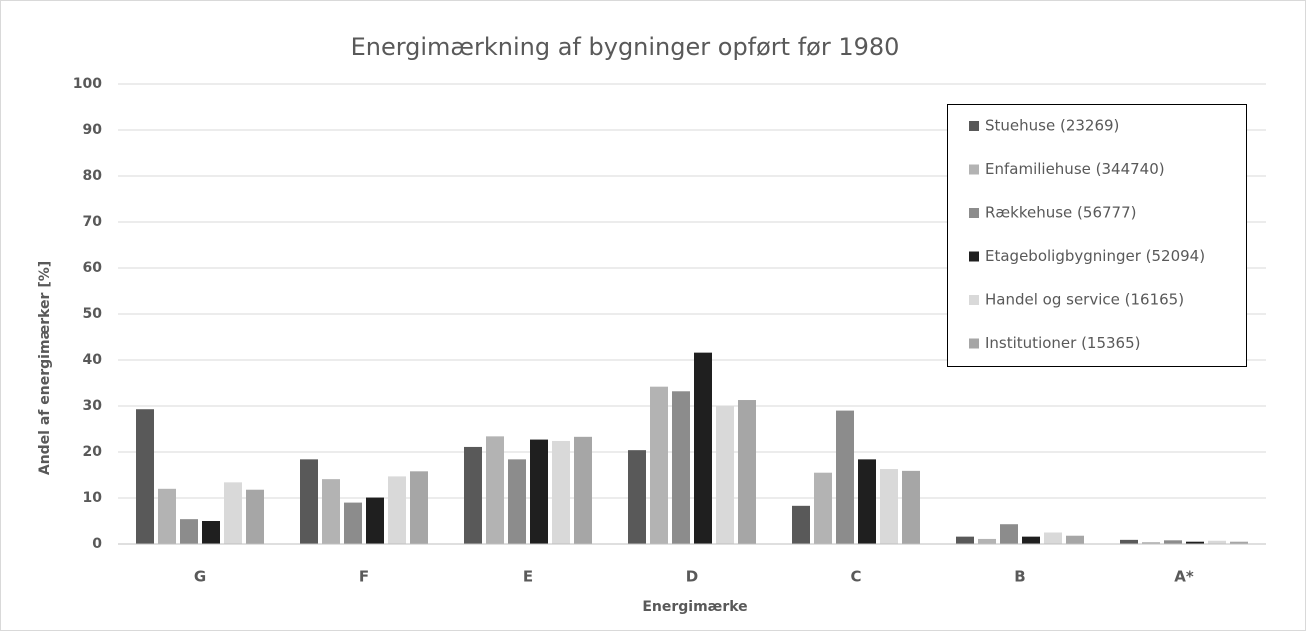  I want to click on legend-label: Enfamiliehuse (344740), so click(1075, 169).